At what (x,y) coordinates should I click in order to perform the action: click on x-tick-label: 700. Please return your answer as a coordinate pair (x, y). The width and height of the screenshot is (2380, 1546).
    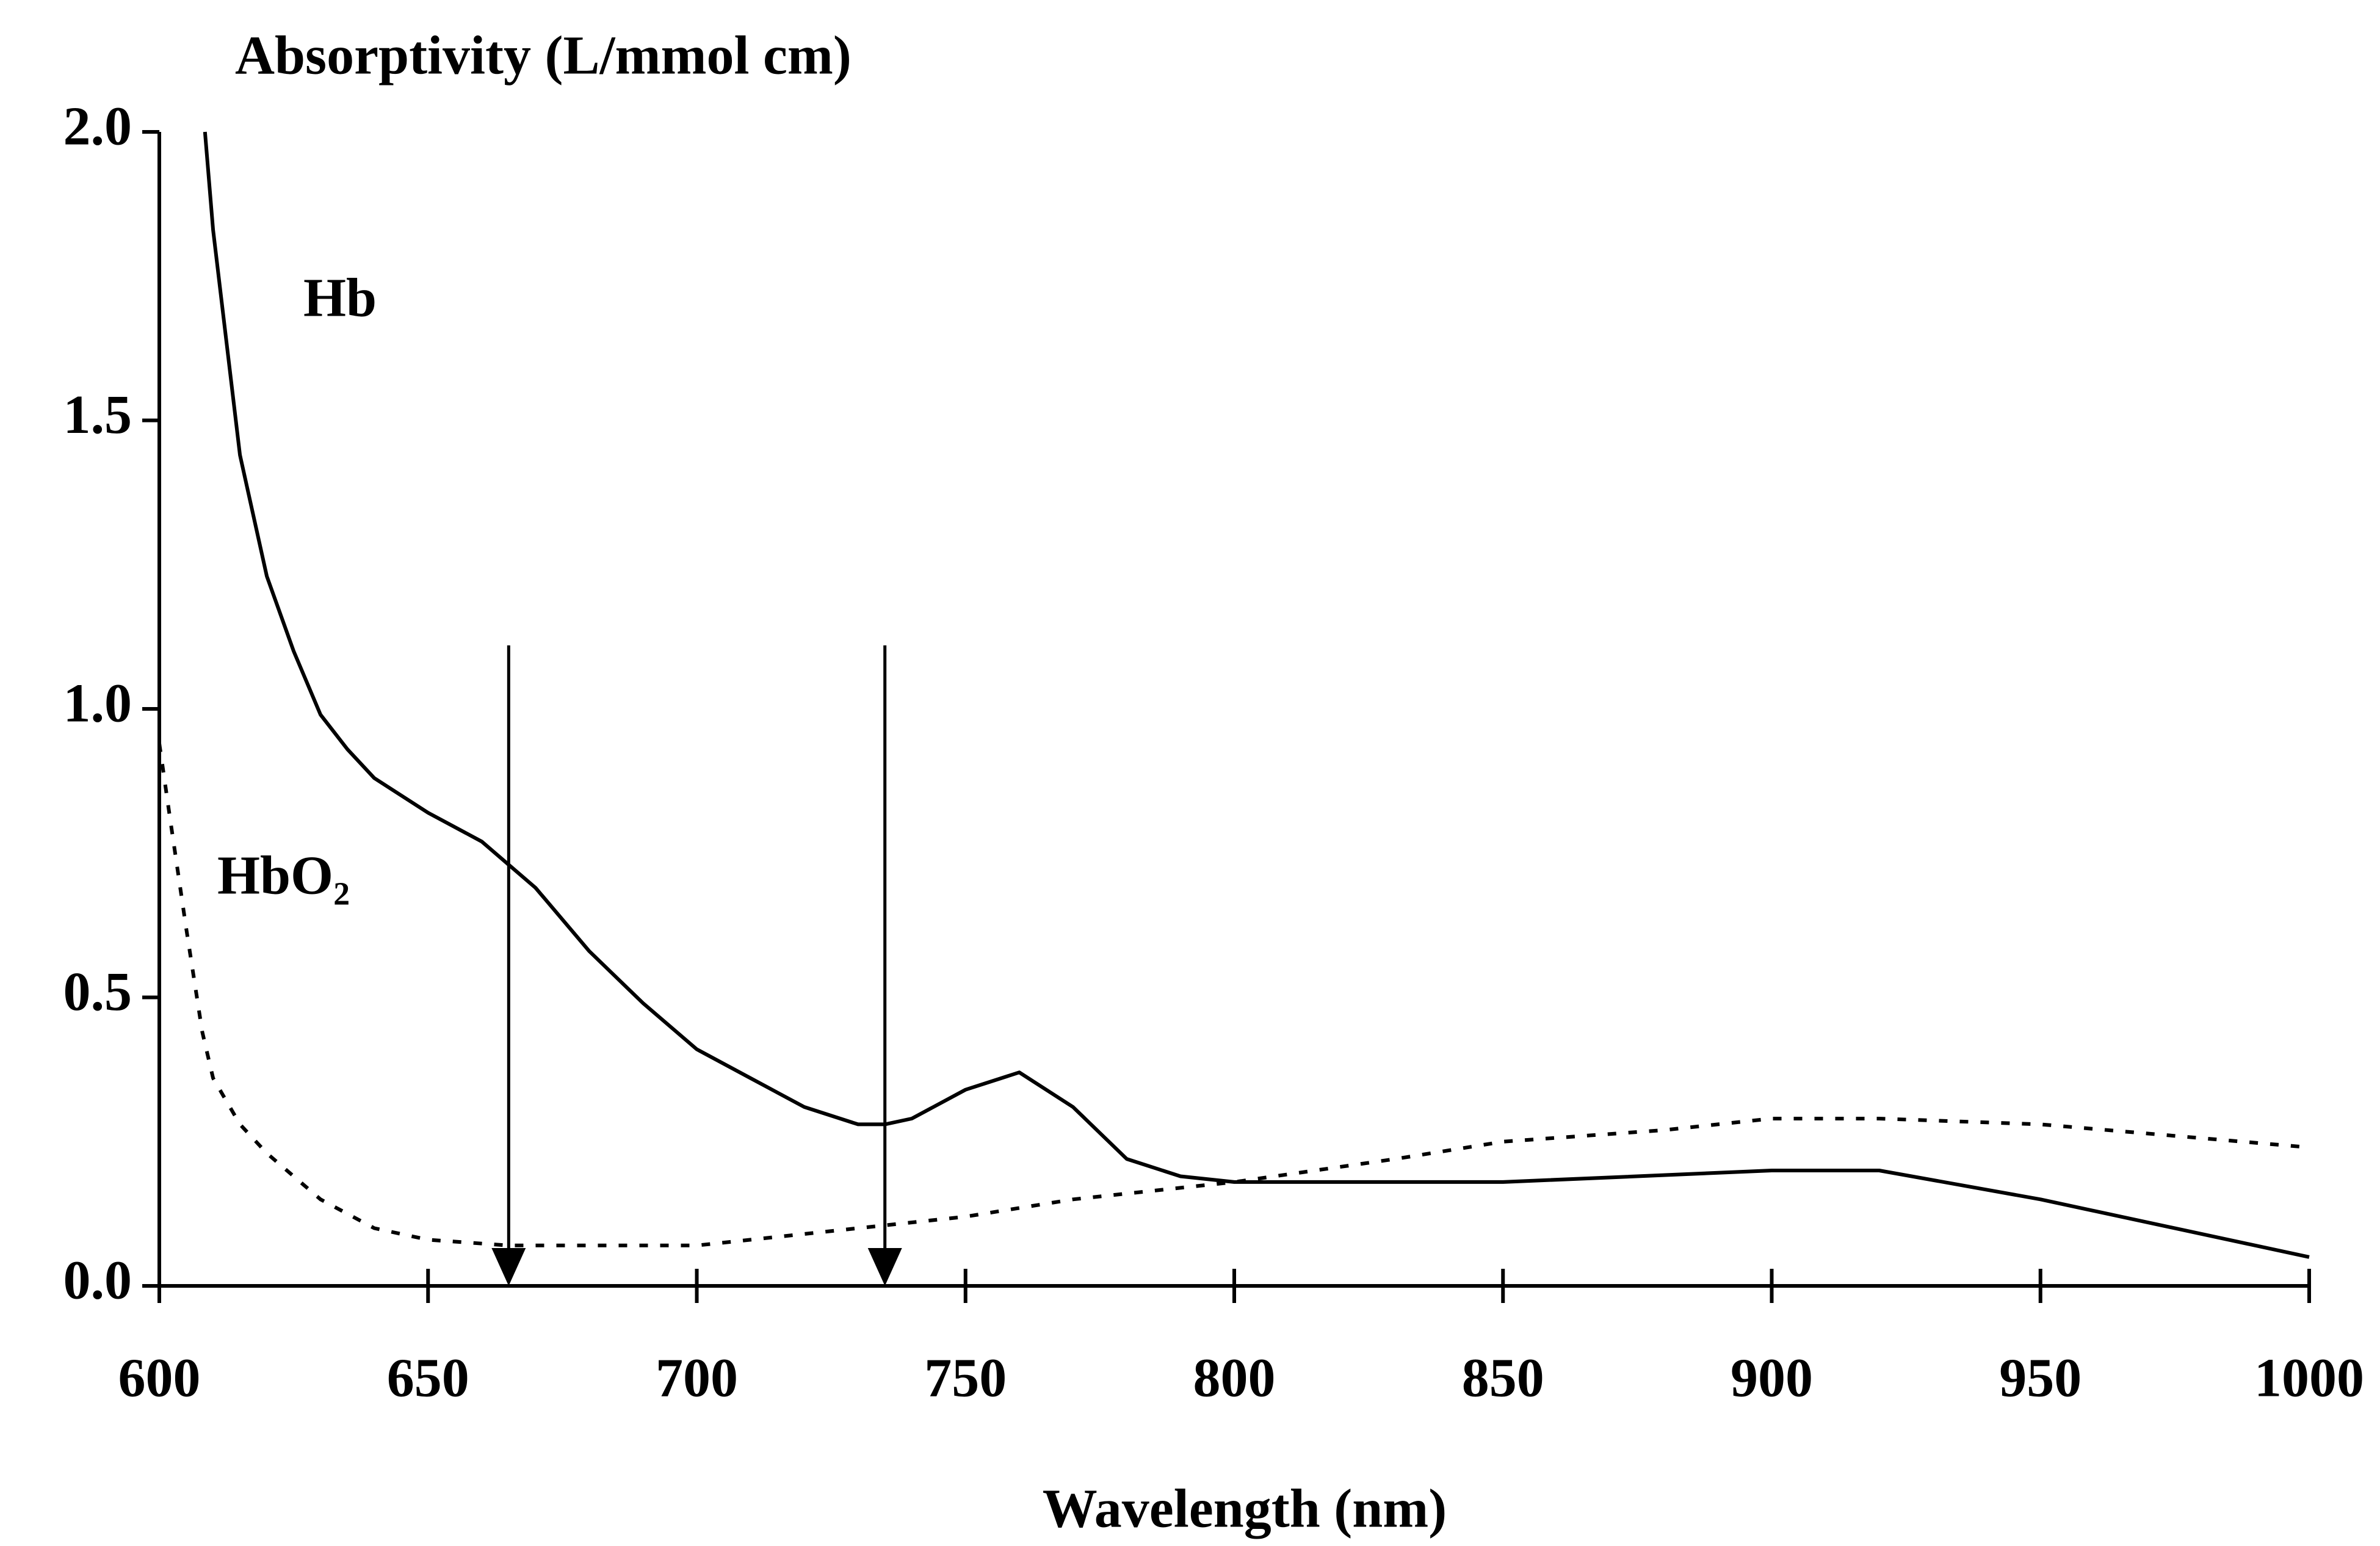
    Looking at the image, I should click on (697, 1378).